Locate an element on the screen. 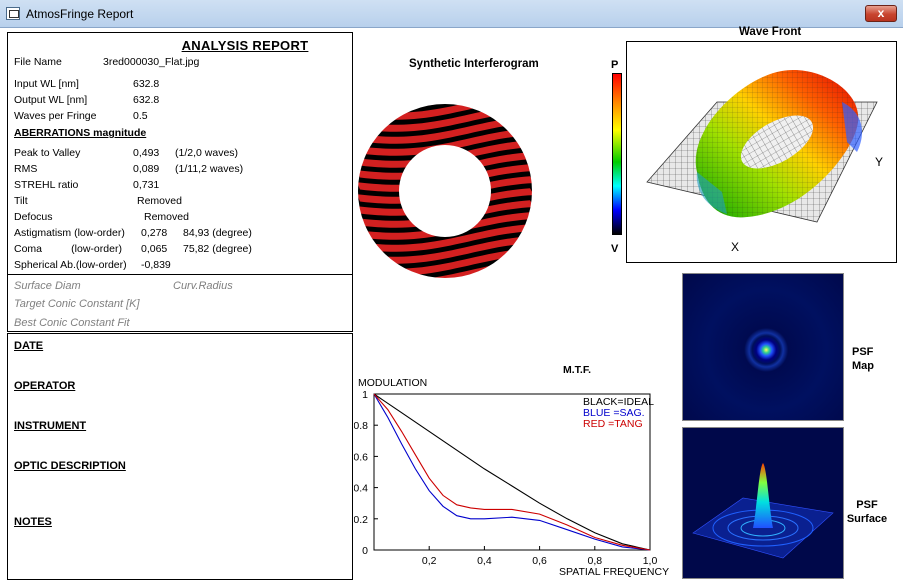  coma-value: 0,065 is located at coordinates (154, 249).